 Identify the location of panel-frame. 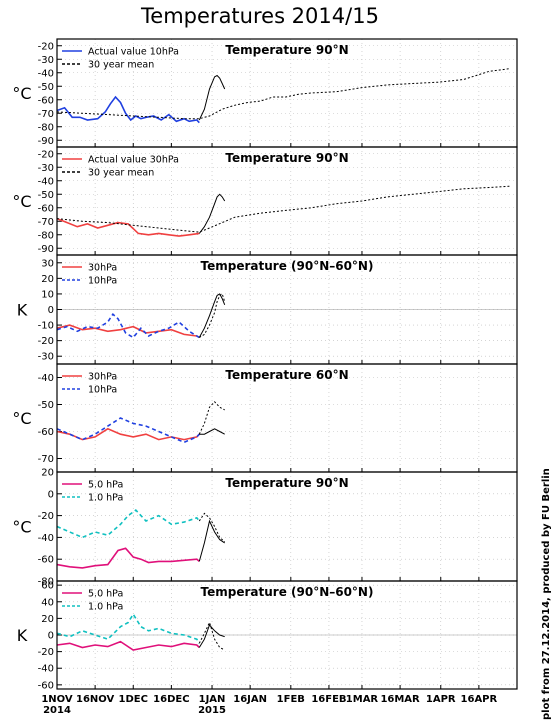
(287, 635).